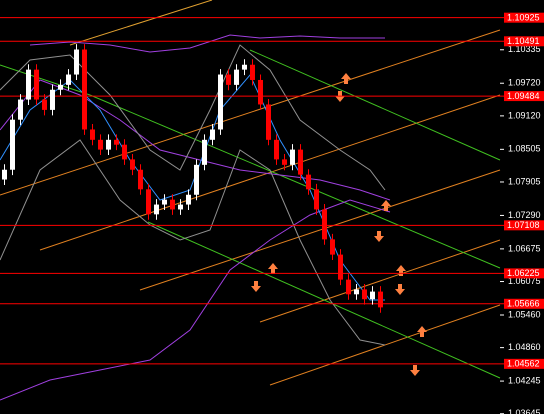 The height and width of the screenshot is (414, 544). What do you see at coordinates (524, 411) in the screenshot?
I see `y-tick-label: 1.03645` at bounding box center [524, 411].